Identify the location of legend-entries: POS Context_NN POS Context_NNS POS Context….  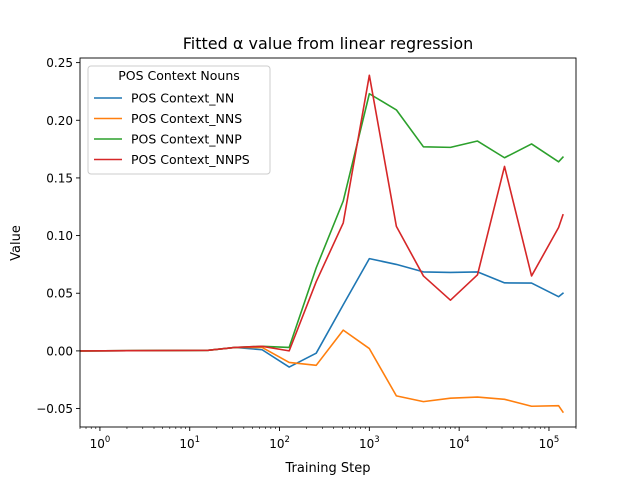
(172, 129).